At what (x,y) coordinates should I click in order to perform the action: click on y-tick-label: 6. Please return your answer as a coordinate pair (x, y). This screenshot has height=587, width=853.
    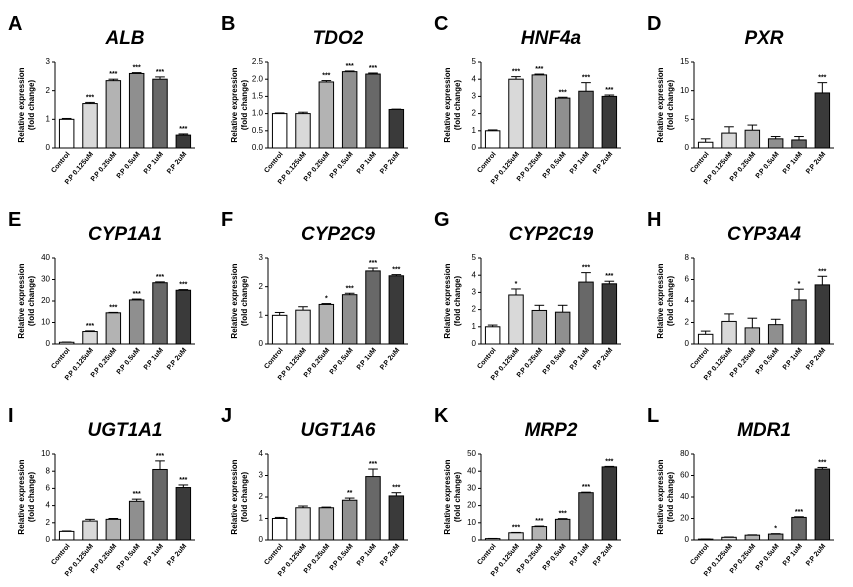
    Looking at the image, I should click on (48, 488).